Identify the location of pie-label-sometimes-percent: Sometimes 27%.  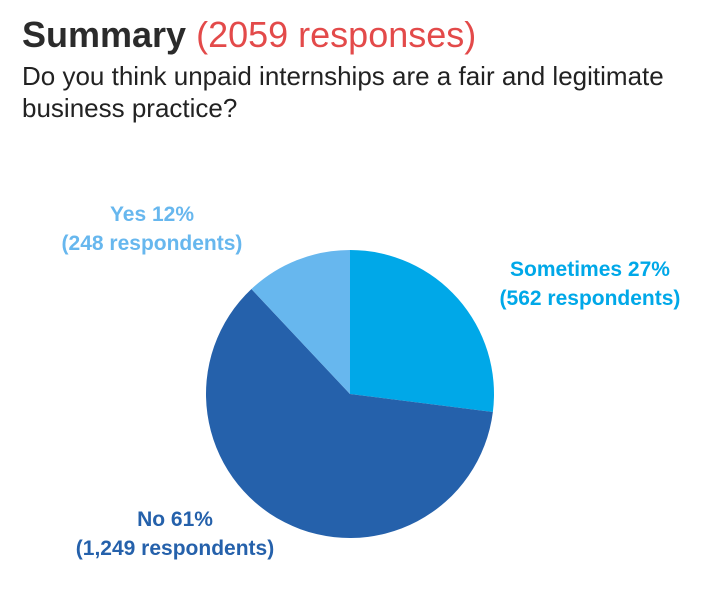
(590, 269).